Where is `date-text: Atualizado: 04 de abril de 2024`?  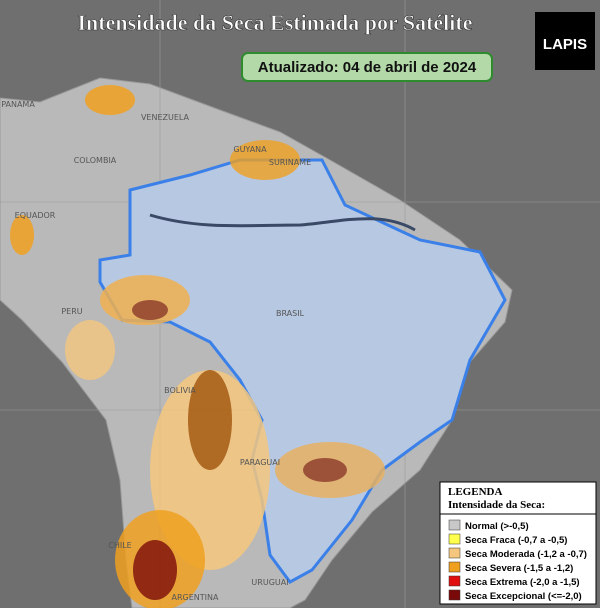
date-text: Atualizado: 04 de abril de 2024 is located at coordinates (367, 67).